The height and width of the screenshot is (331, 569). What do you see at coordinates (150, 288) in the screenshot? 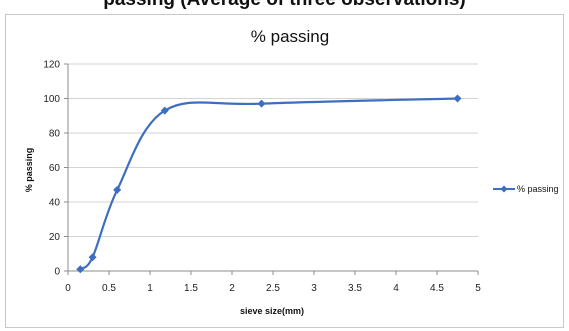
I see `x-tick-label: 1` at bounding box center [150, 288].